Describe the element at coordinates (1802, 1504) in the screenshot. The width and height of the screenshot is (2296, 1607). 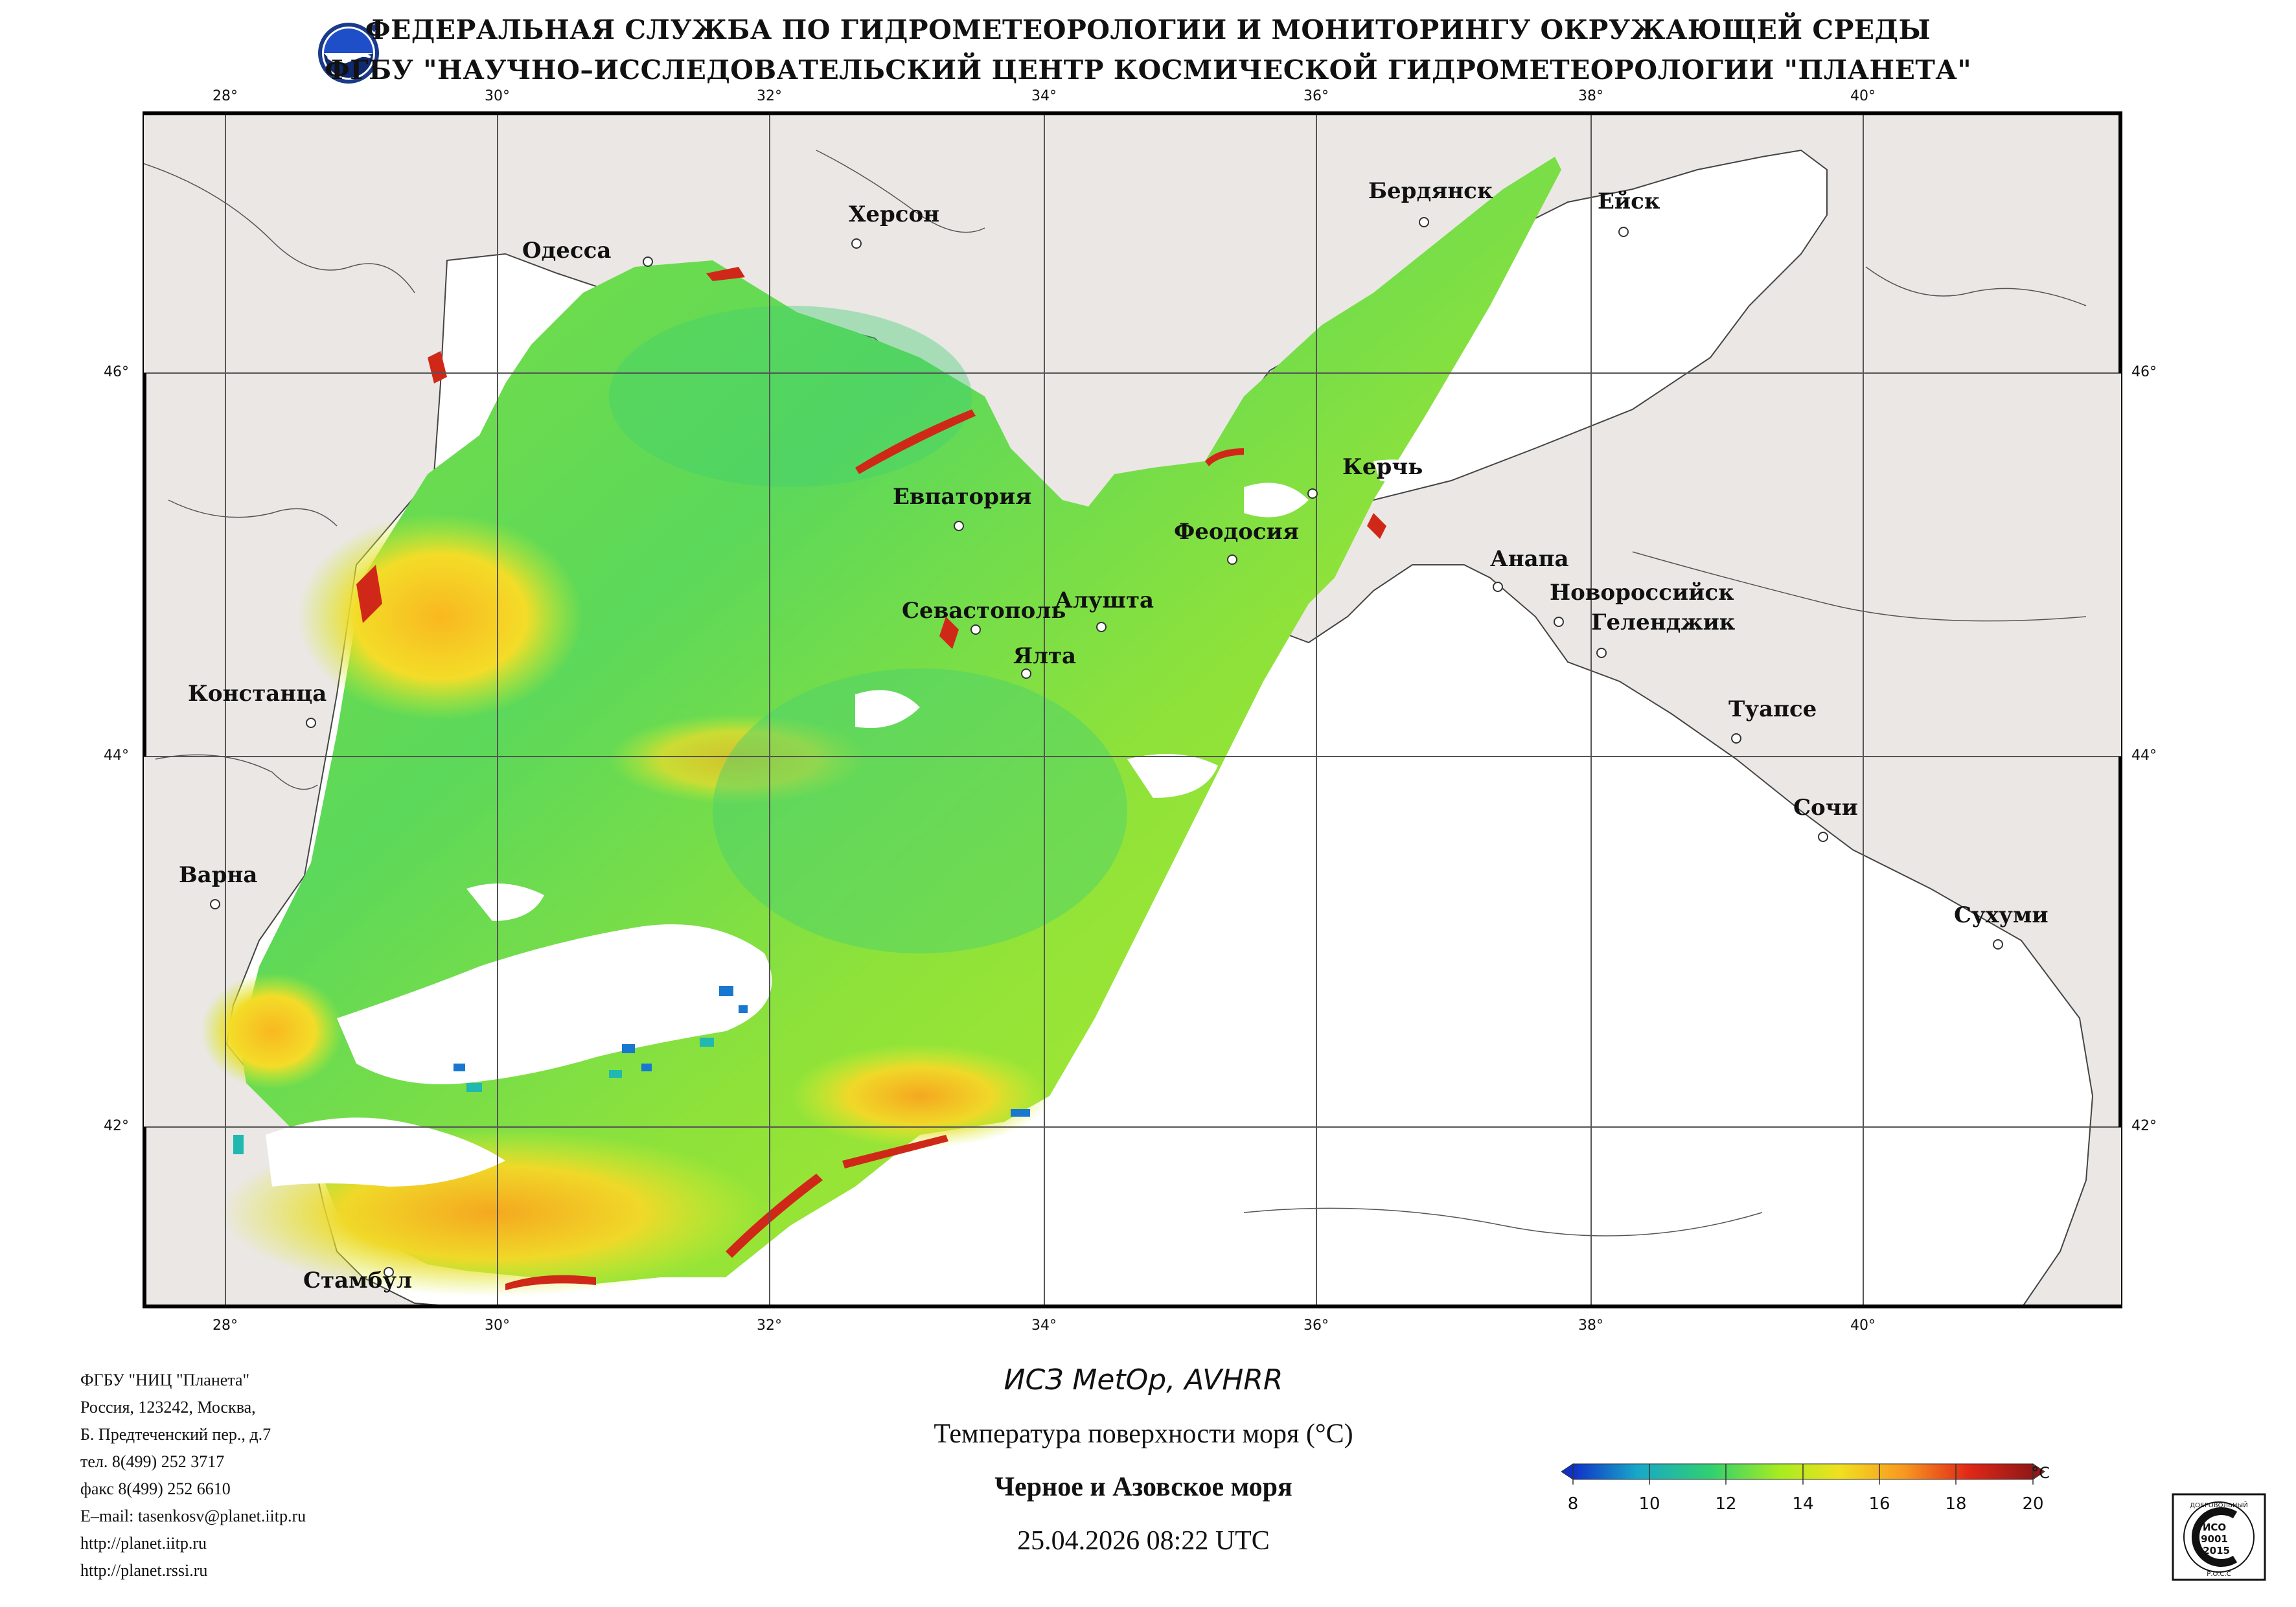
I see `colorbar-tick: 14` at that location.